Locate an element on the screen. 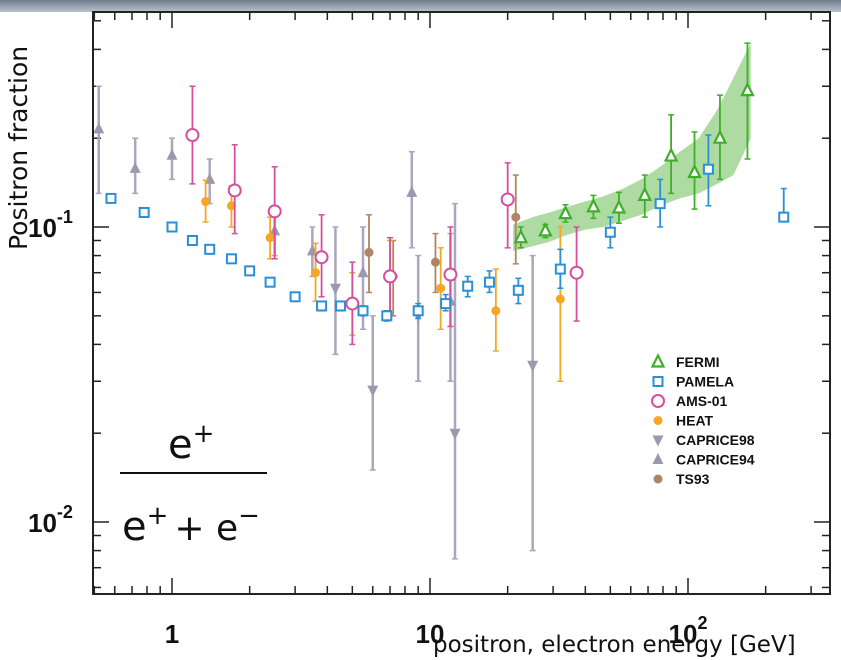 This screenshot has width=841, height=660. legend-marker-pamela is located at coordinates (658, 381).